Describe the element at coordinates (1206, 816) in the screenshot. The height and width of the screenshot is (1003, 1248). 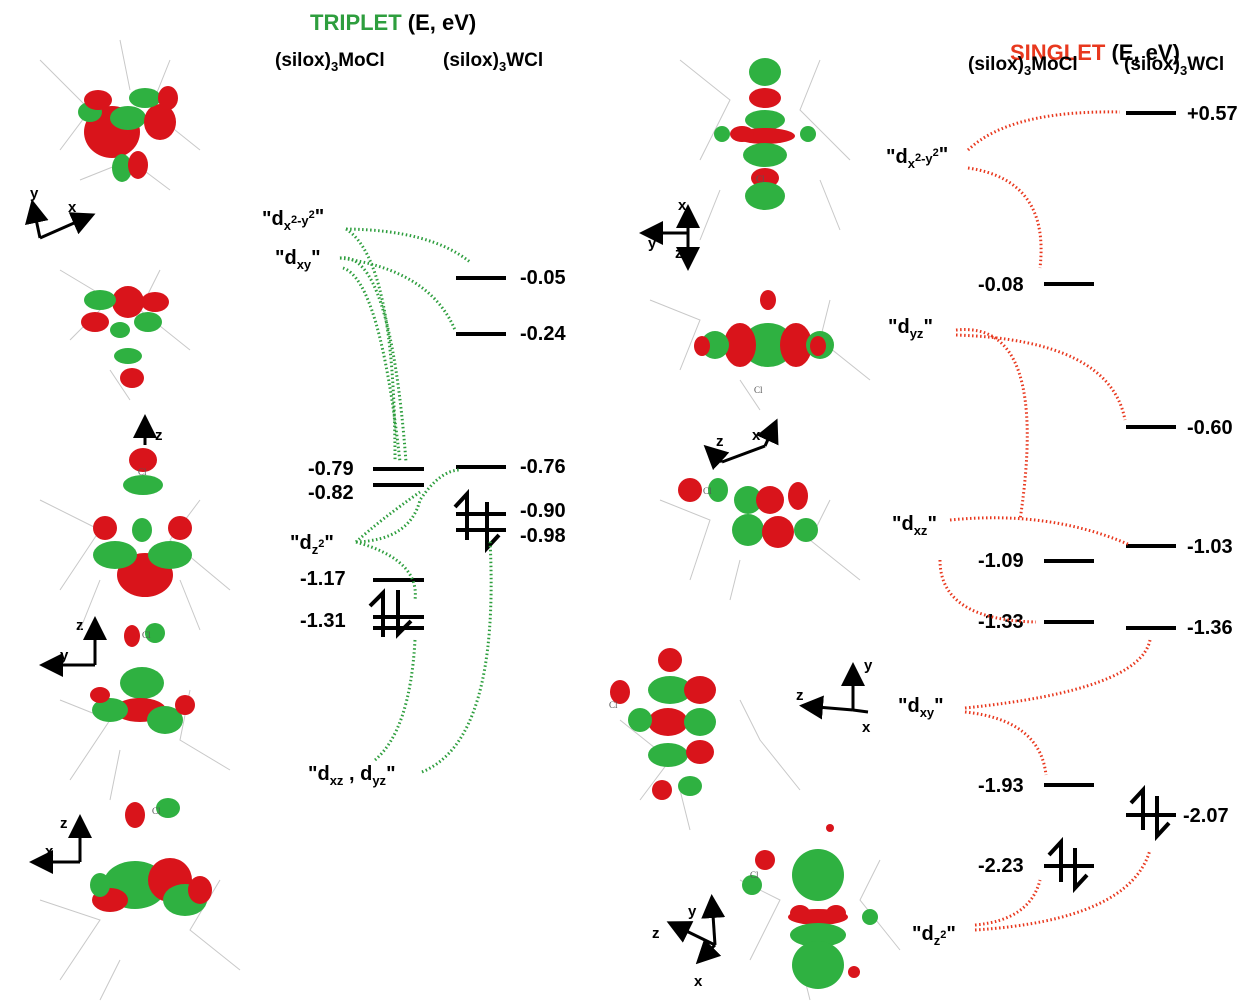
I see `singlet-w-energy: -2.07` at that location.